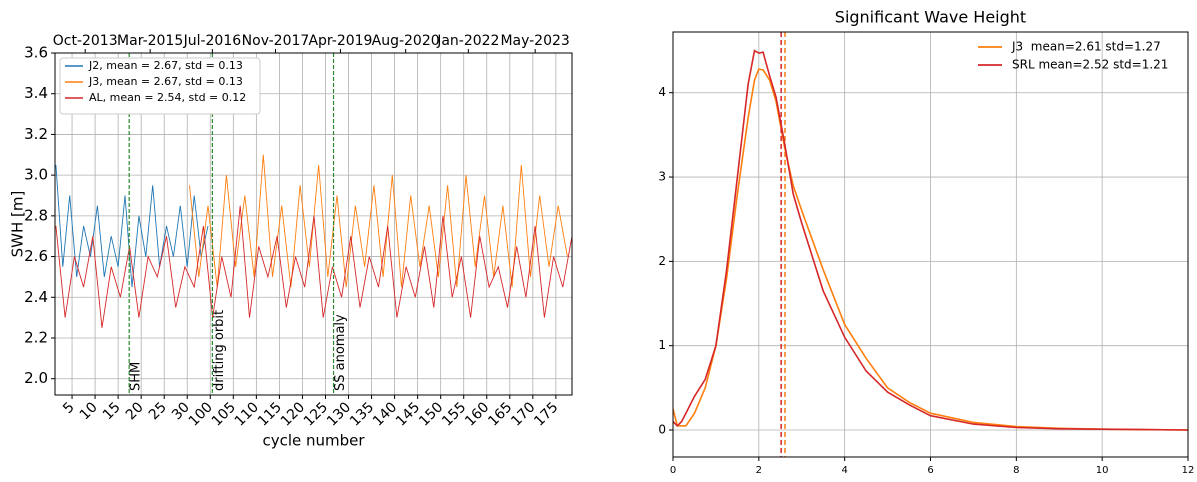 The width and height of the screenshot is (1197, 482). What do you see at coordinates (662, 177) in the screenshot?
I see `y-tick-label: 3` at bounding box center [662, 177].